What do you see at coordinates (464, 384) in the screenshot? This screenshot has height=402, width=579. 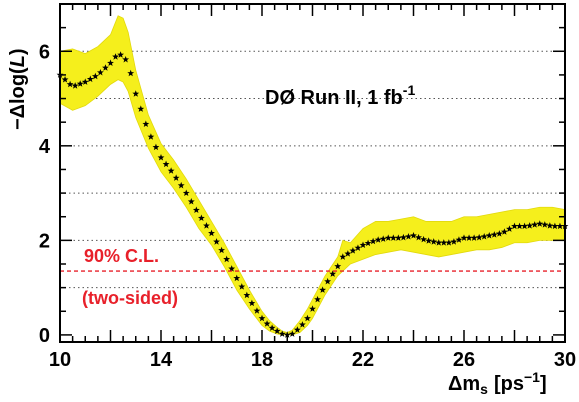 I see `x-axis-symbol: Δm` at bounding box center [464, 384].